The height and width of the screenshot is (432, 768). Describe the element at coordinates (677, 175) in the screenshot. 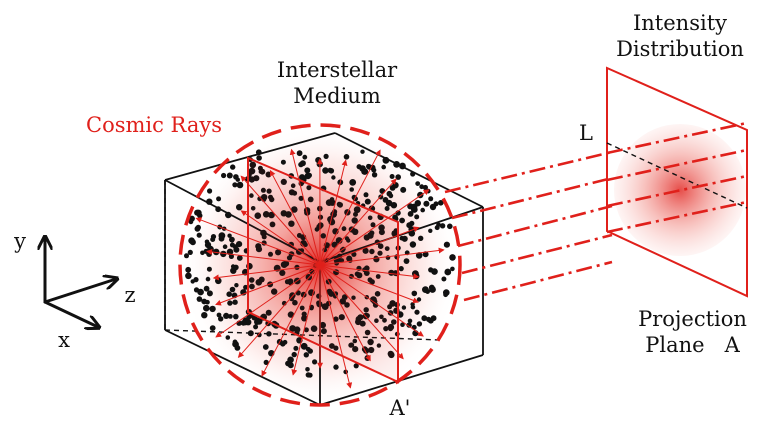

I see `projection-axis-L` at that location.